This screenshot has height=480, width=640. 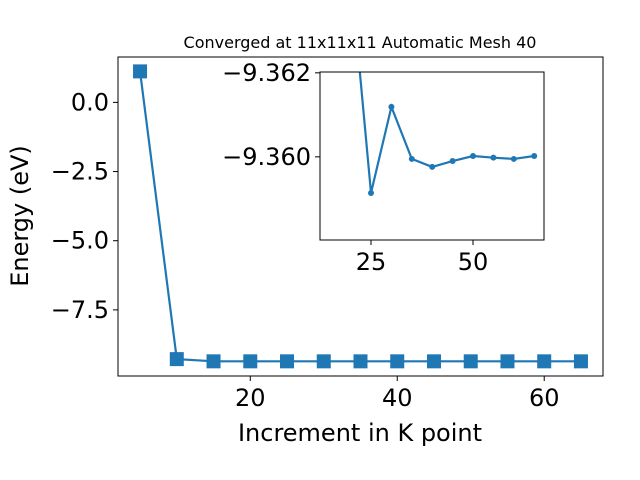 I want to click on series-line, so click(x=446, y=133).